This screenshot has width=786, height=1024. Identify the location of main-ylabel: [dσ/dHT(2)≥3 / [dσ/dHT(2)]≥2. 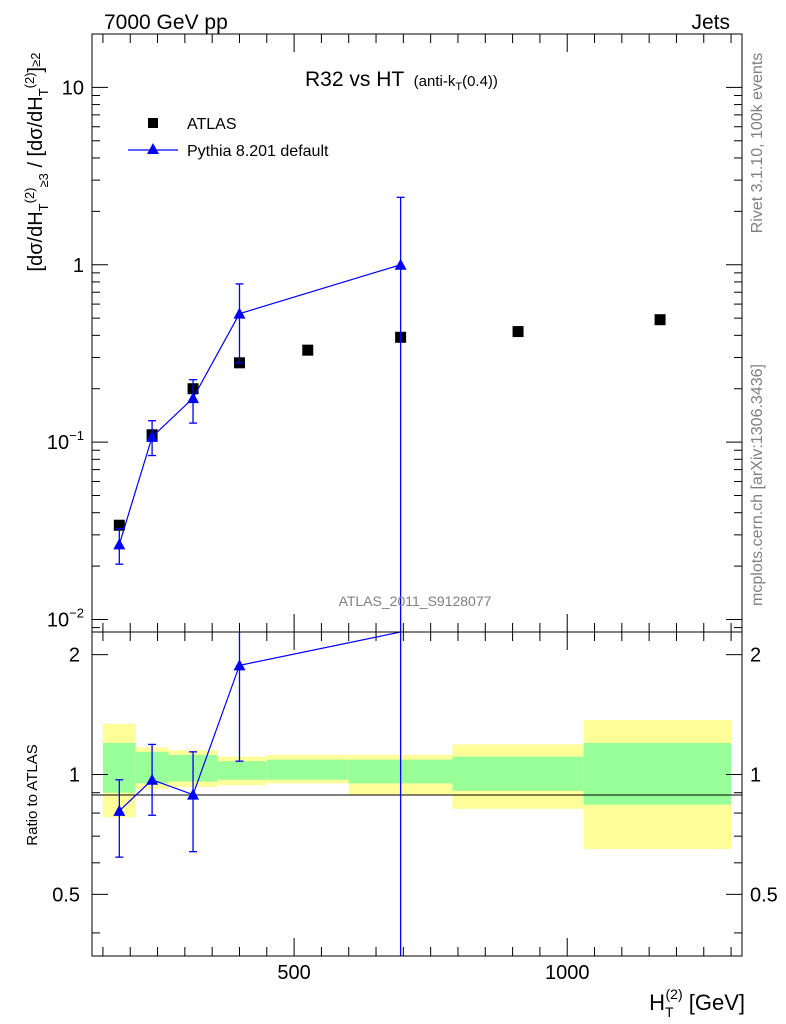
(36, 162).